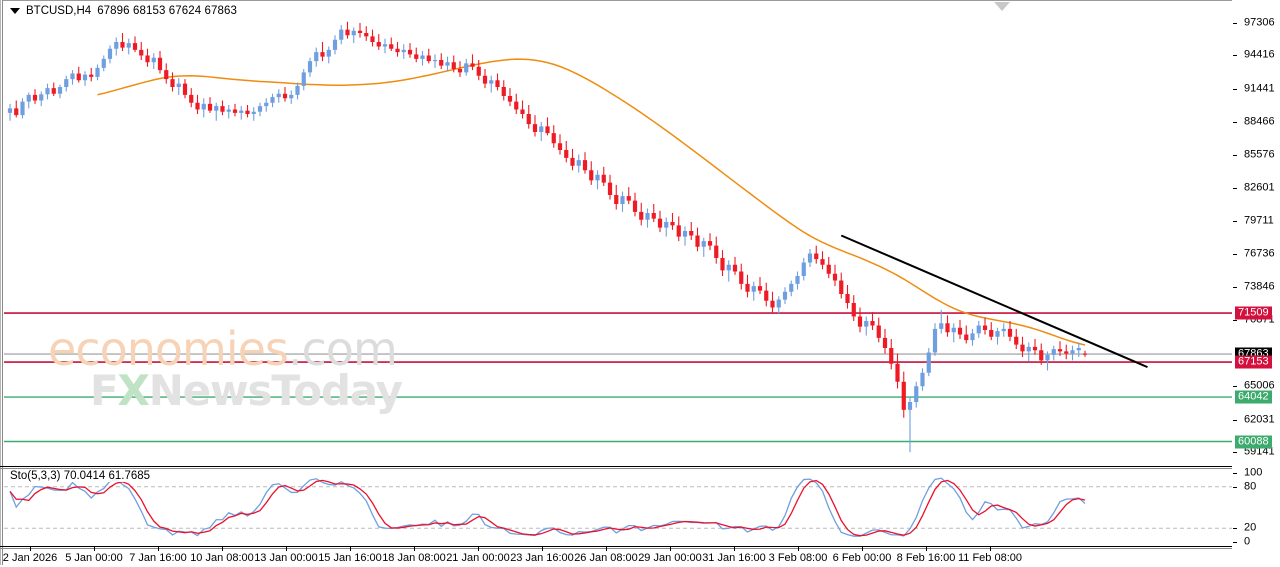 The height and width of the screenshot is (567, 1280). I want to click on stochastic-d-line, so click(547, 508).